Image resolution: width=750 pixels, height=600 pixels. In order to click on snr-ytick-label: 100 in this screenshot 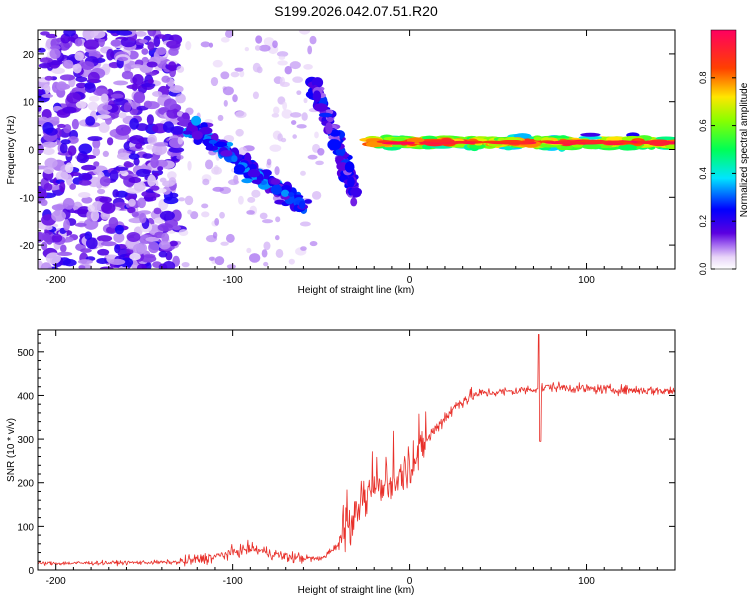, I will do `click(25, 527)`.